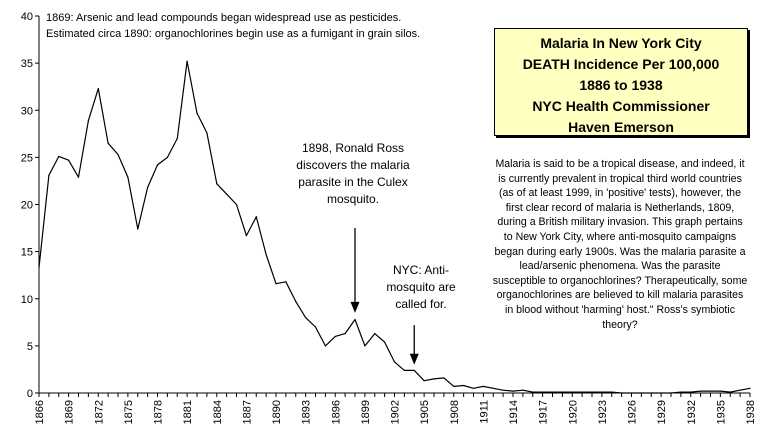  I want to click on x-tick-label: 1875, so click(129, 412).